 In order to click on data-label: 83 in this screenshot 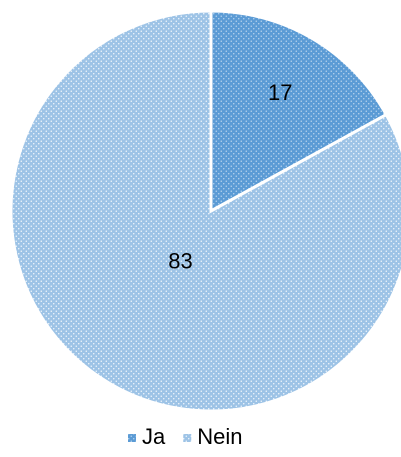, I will do `click(180, 260)`.